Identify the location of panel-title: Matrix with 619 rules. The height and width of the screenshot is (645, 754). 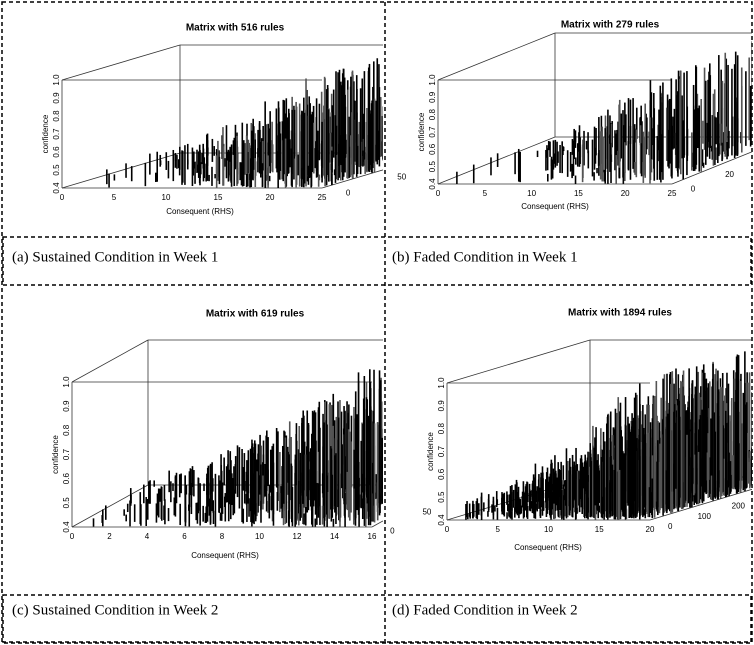
(255, 314).